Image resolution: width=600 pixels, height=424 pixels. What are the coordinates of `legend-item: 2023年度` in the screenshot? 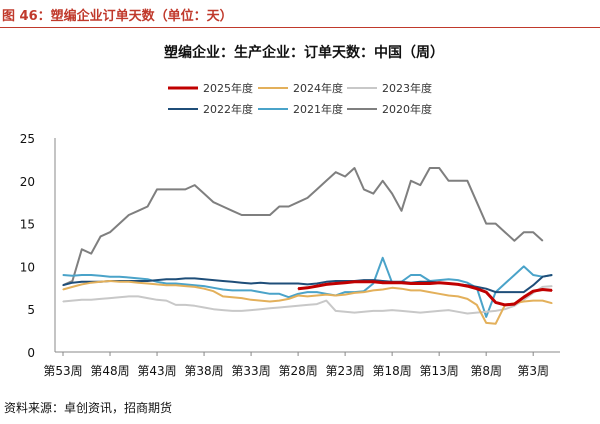 It's located at (389, 88).